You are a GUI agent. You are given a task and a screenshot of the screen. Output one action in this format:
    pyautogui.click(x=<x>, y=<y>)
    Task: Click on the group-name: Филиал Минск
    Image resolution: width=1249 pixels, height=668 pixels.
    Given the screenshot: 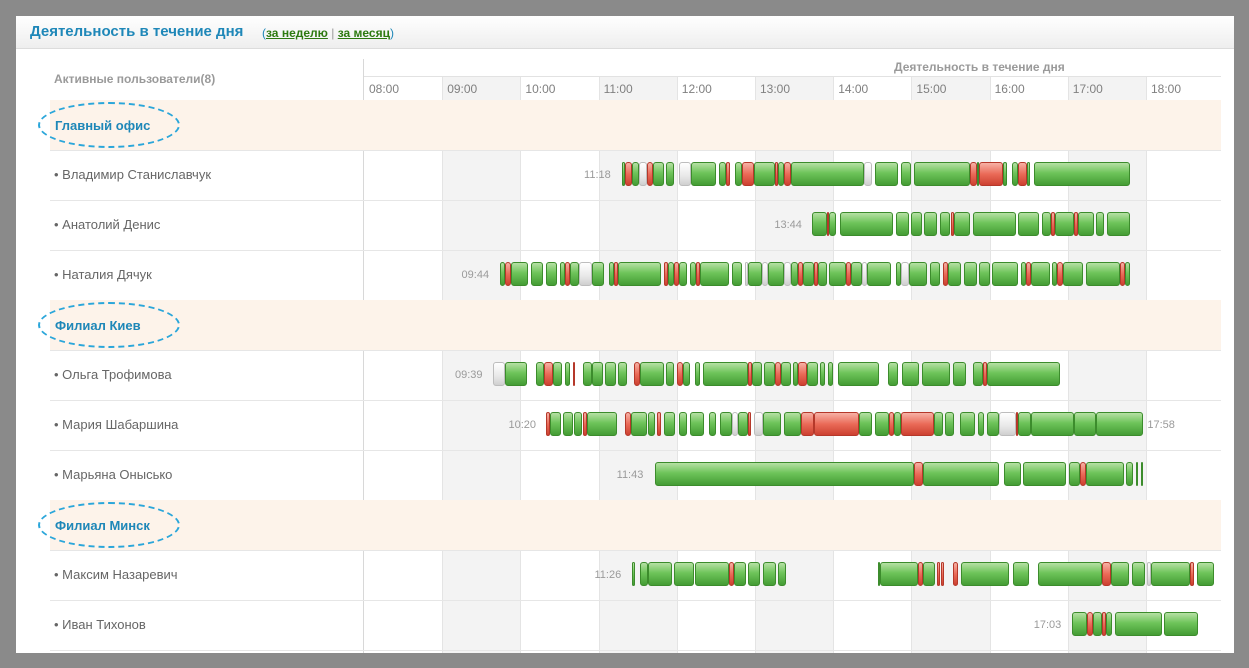 What is the action you would take?
    pyautogui.click(x=102, y=525)
    